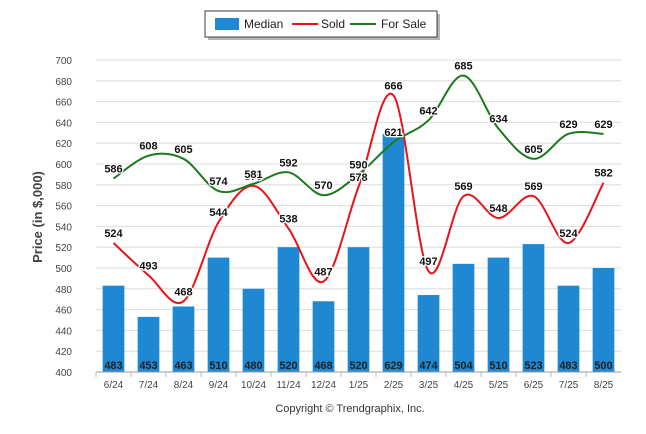 The width and height of the screenshot is (646, 434). I want to click on x-tick-label: 2/25, so click(394, 385).